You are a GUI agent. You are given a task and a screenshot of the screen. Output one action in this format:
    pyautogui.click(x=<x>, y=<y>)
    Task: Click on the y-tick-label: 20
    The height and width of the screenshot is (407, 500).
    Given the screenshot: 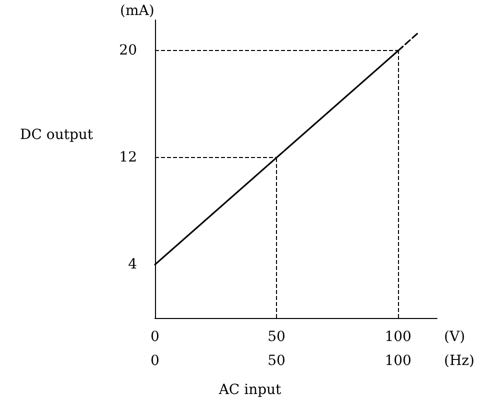 What is the action you would take?
    pyautogui.click(x=128, y=50)
    